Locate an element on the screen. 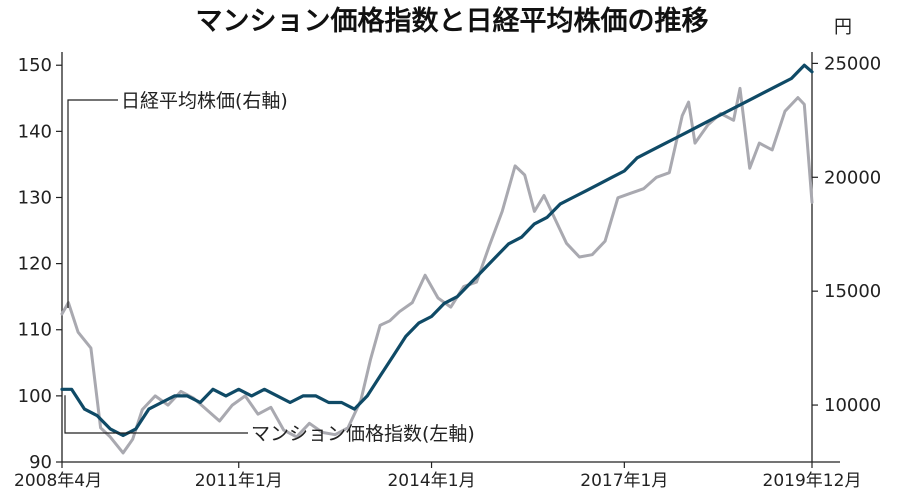 The height and width of the screenshot is (504, 900). x-tick-label: 2014年1月 is located at coordinates (431, 481).